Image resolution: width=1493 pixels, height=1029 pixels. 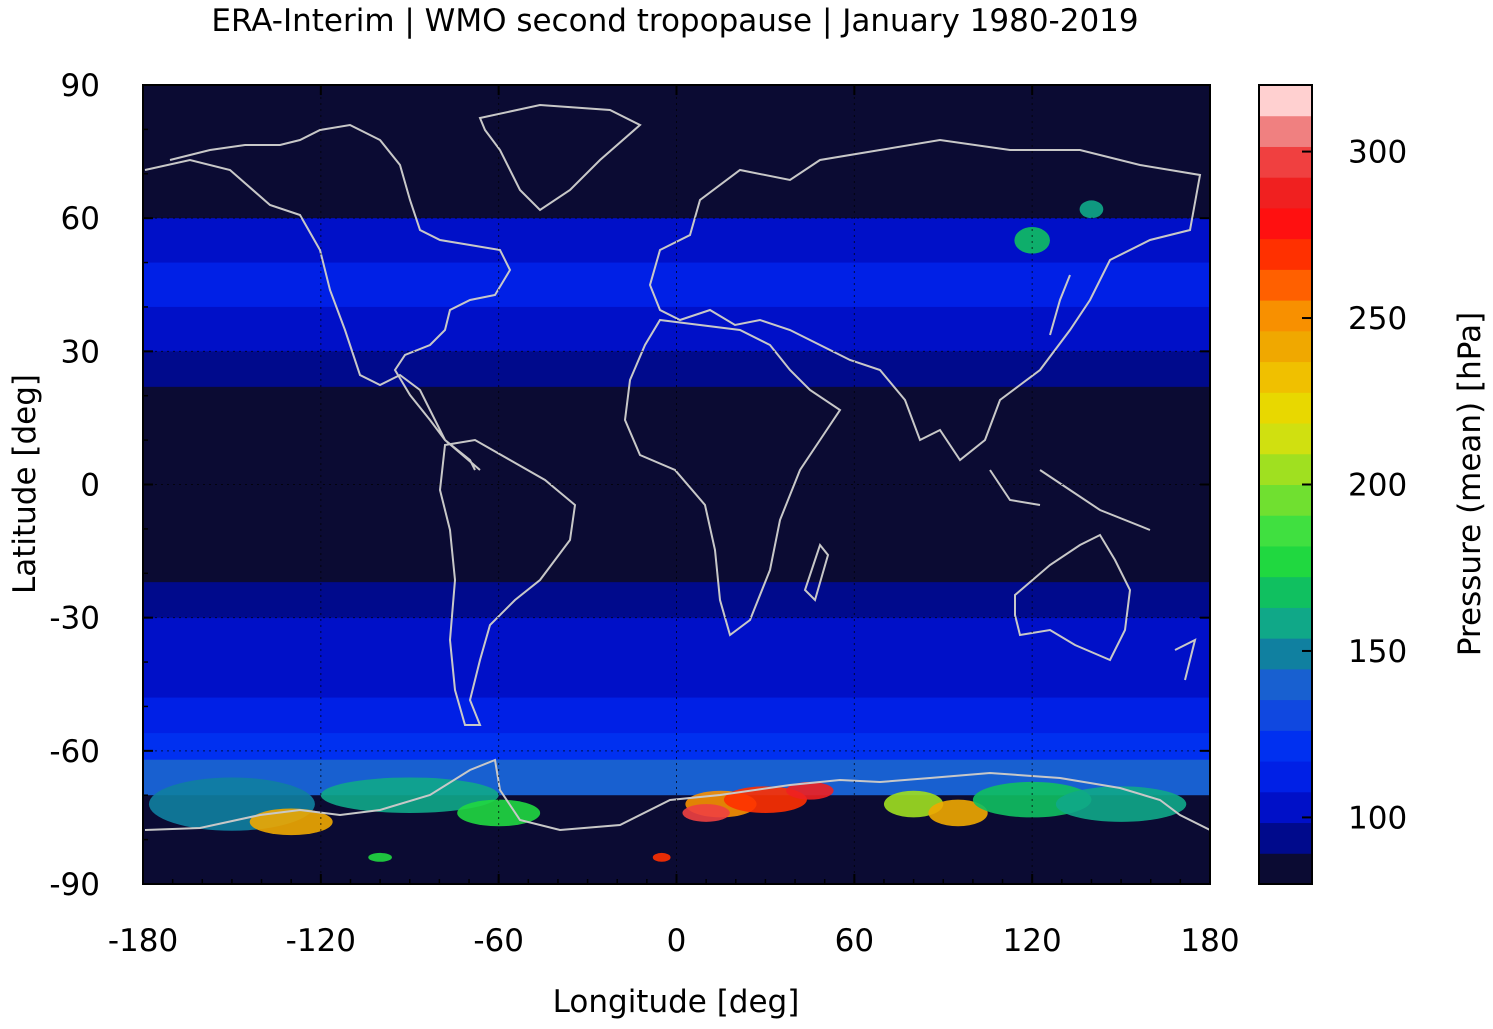 I want to click on y-axis-label: Latitude [deg], so click(x=25, y=484).